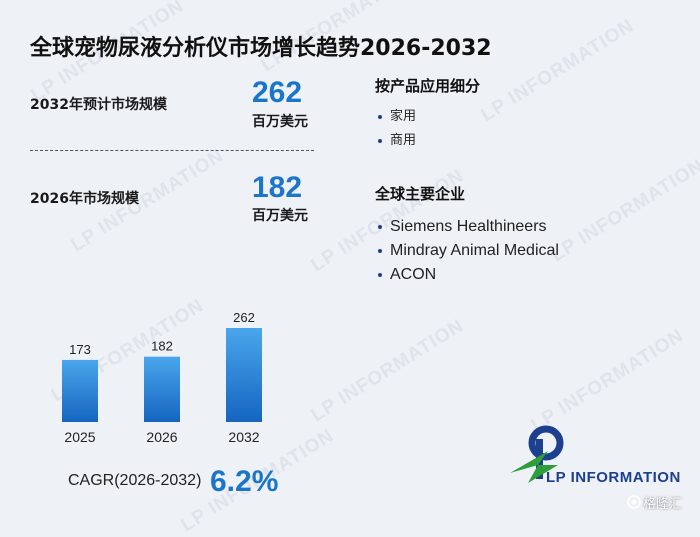 The width and height of the screenshot is (700, 537). Describe the element at coordinates (663, 504) in the screenshot. I see `credit-text: 格隆汇` at that location.